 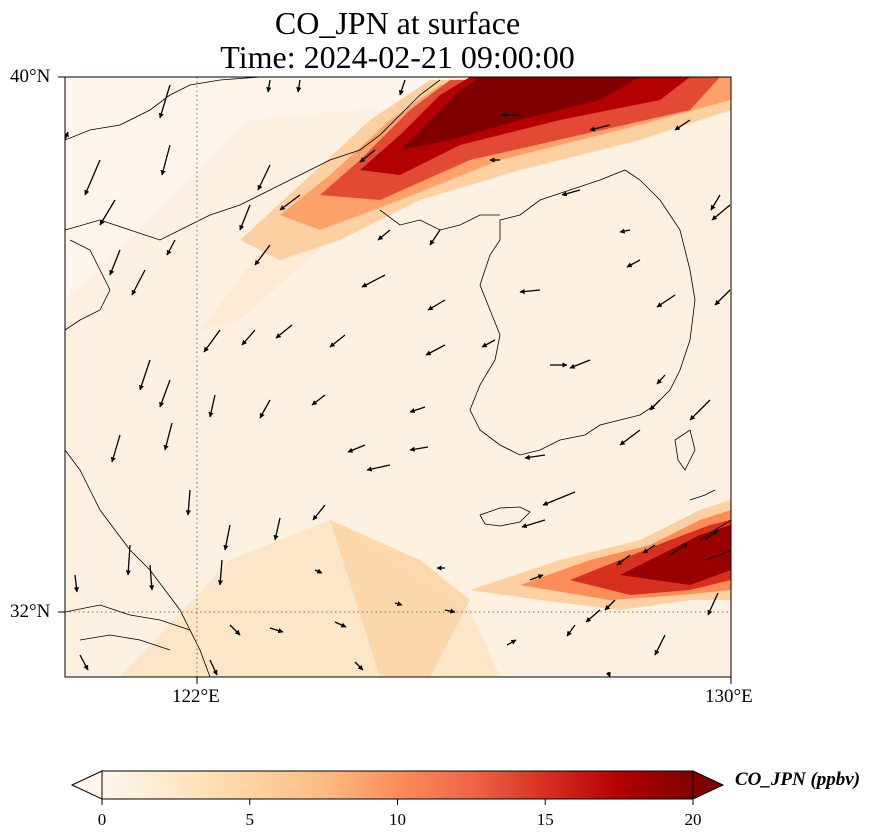 I want to click on colorbar-extend-low, so click(x=86, y=785).